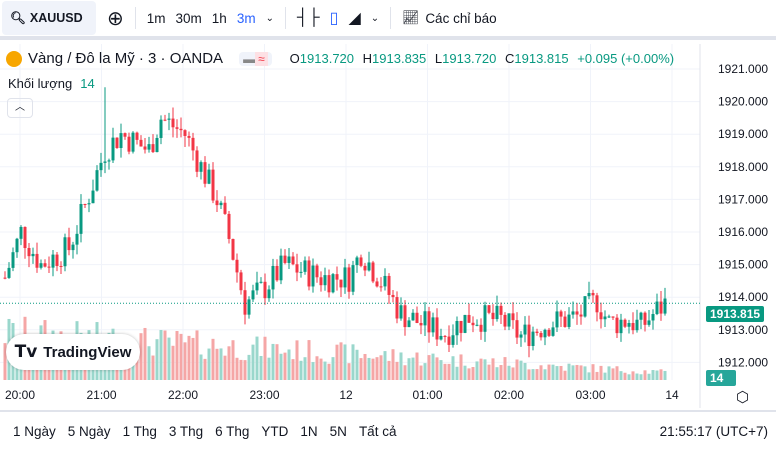 The height and width of the screenshot is (450, 776). What do you see at coordinates (269, 18) in the screenshot?
I see `interval-dropdown-chevron-icon: ⌄` at bounding box center [269, 18].